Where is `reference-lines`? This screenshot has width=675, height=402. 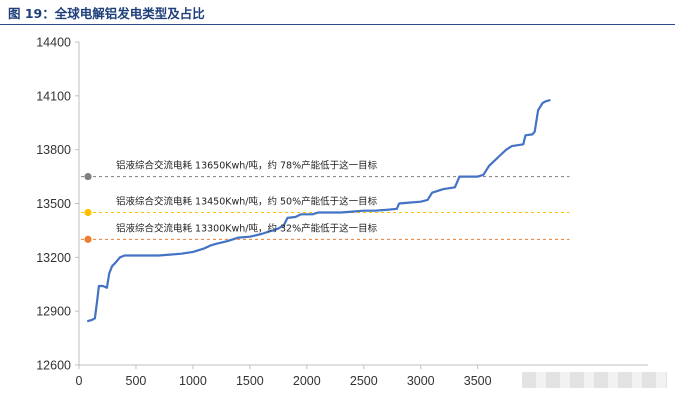 reference-lines is located at coordinates (325, 207).